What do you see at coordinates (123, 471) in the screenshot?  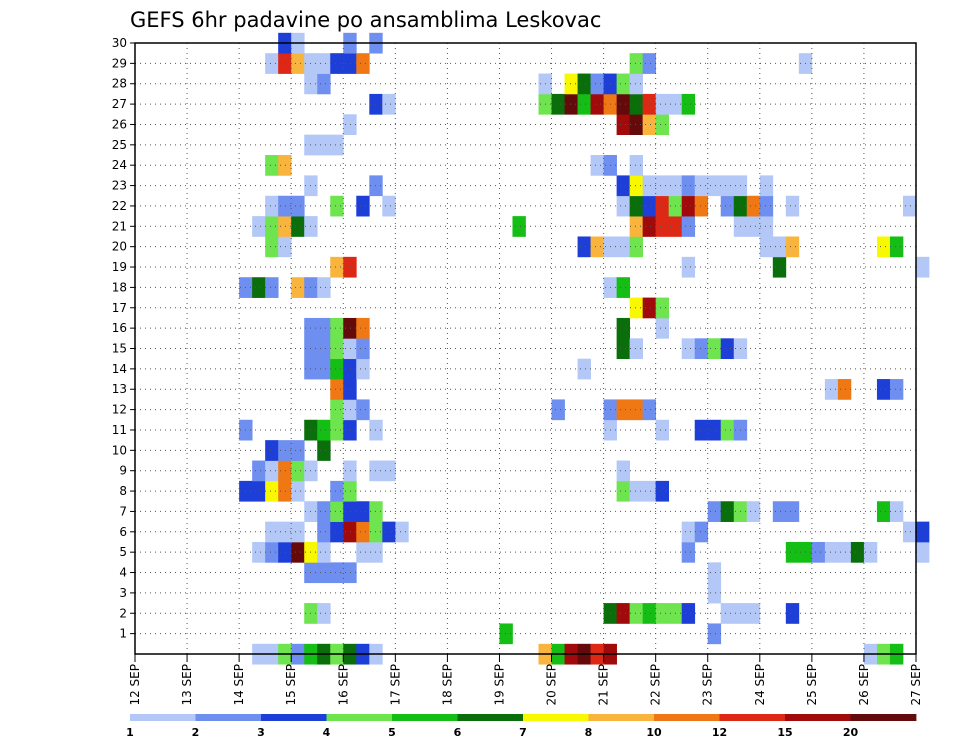 I see `y-tick-label: 9` at bounding box center [123, 471].